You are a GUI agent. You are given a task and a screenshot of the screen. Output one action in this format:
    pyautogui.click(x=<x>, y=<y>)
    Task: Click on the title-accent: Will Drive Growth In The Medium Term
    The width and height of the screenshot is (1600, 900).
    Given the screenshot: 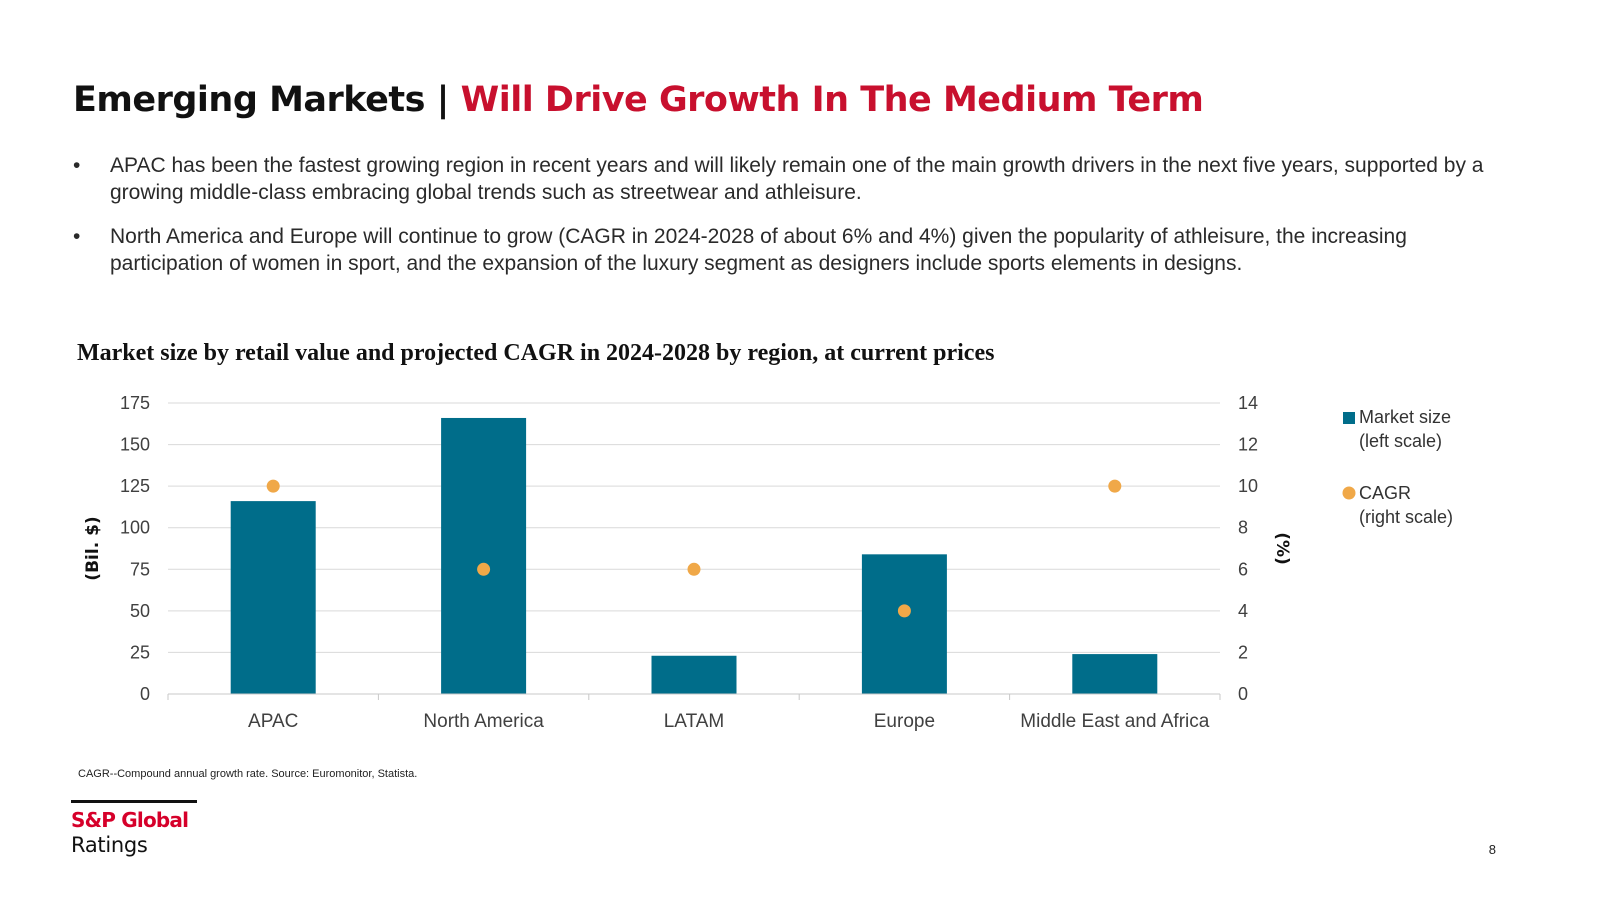 What is the action you would take?
    pyautogui.click(x=832, y=100)
    